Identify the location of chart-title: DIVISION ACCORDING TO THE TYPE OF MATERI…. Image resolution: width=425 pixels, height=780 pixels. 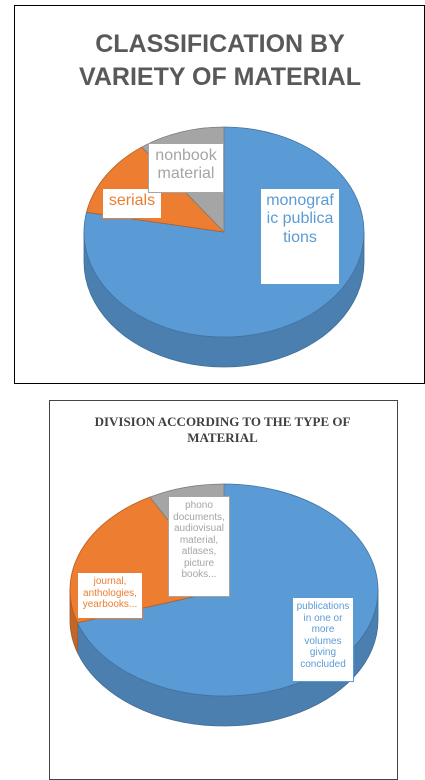
(222, 429).